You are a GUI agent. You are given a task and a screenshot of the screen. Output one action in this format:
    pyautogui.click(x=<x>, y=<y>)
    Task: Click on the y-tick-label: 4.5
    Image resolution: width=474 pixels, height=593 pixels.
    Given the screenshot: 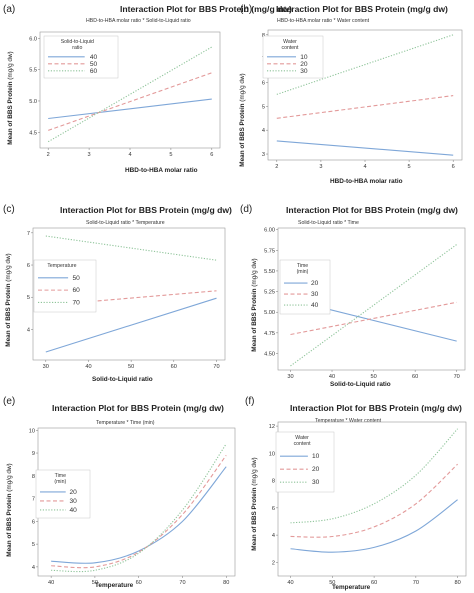 What is the action you would take?
    pyautogui.click(x=33, y=133)
    